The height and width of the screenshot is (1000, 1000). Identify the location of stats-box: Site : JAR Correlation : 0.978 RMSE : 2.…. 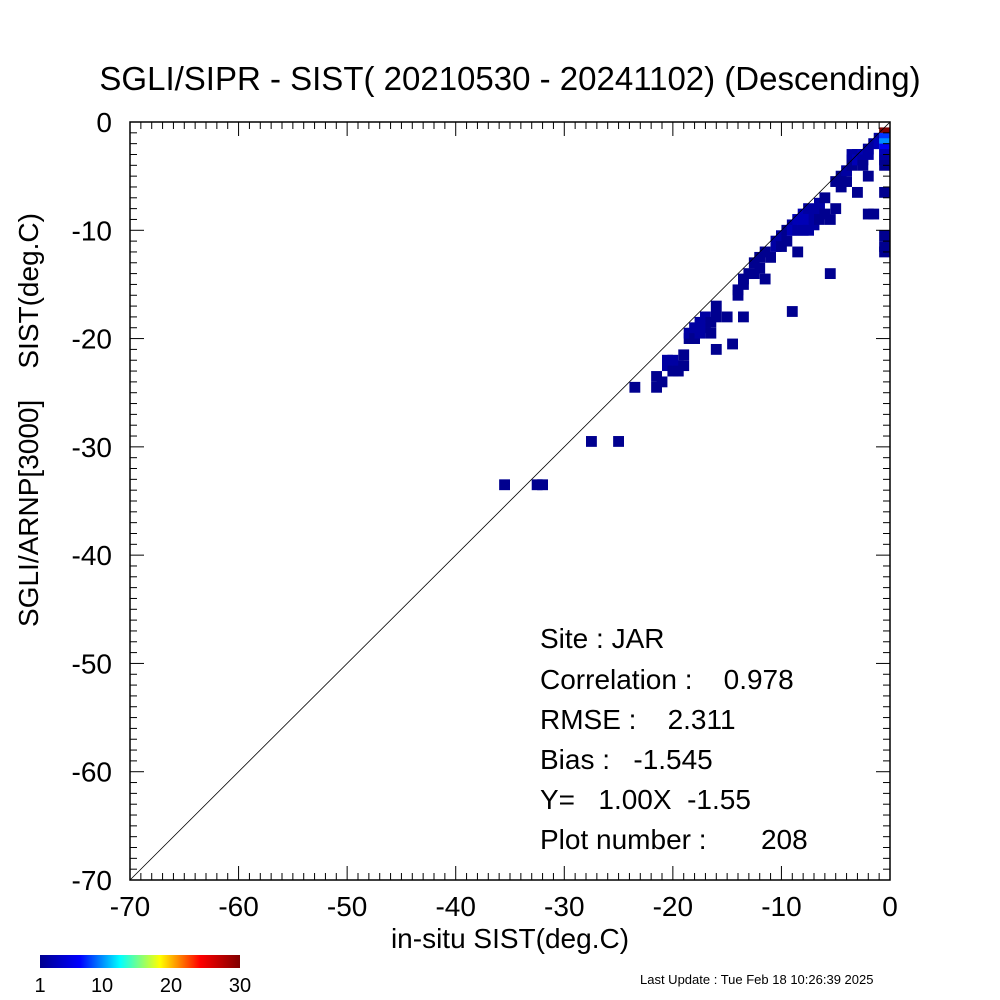
(674, 739).